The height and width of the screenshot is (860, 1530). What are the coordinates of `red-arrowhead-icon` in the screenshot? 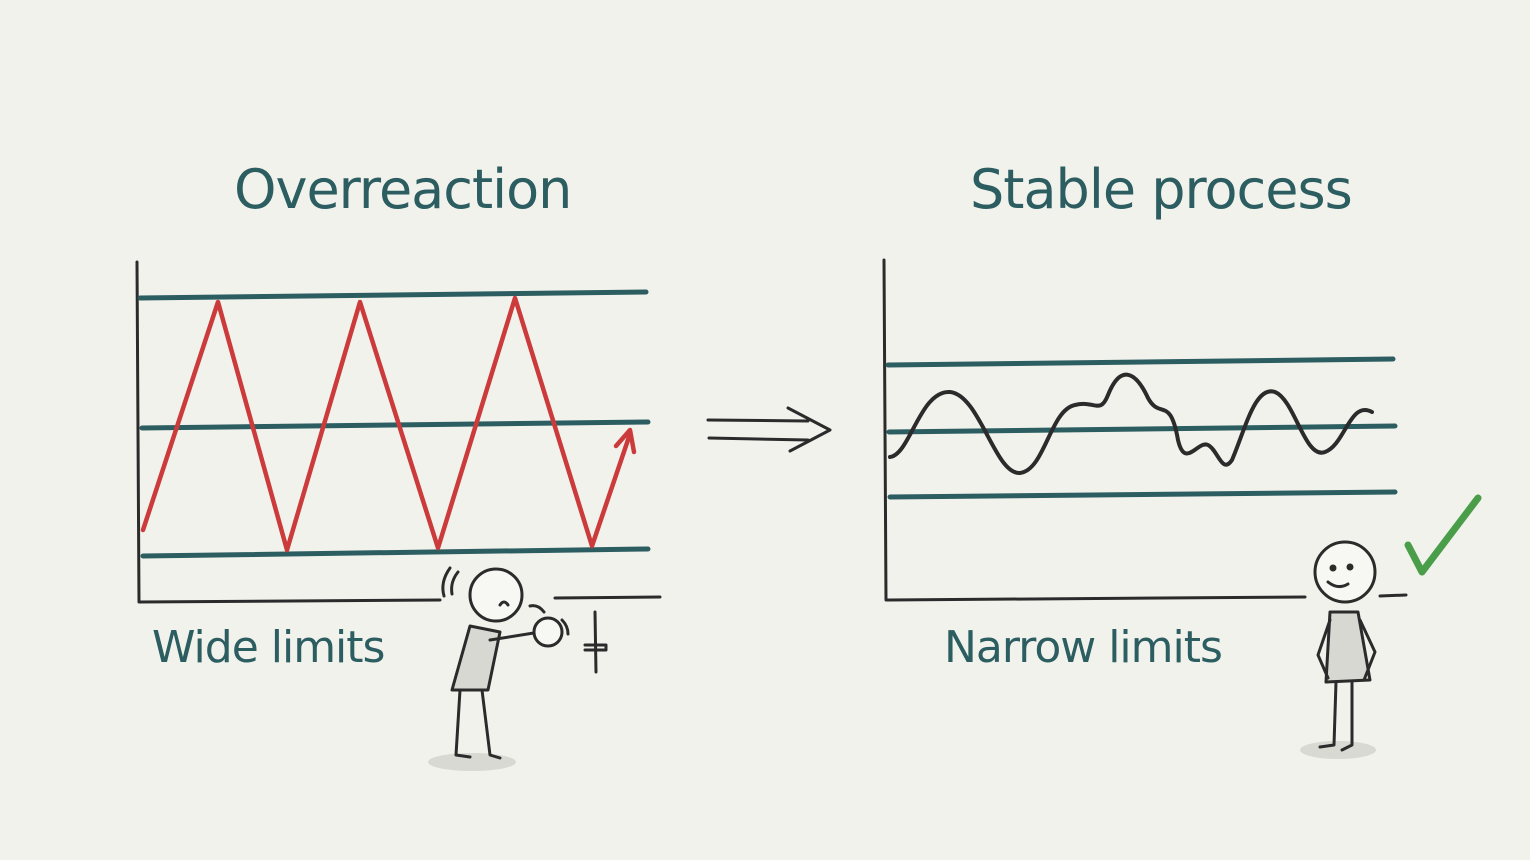 It's located at (625, 441).